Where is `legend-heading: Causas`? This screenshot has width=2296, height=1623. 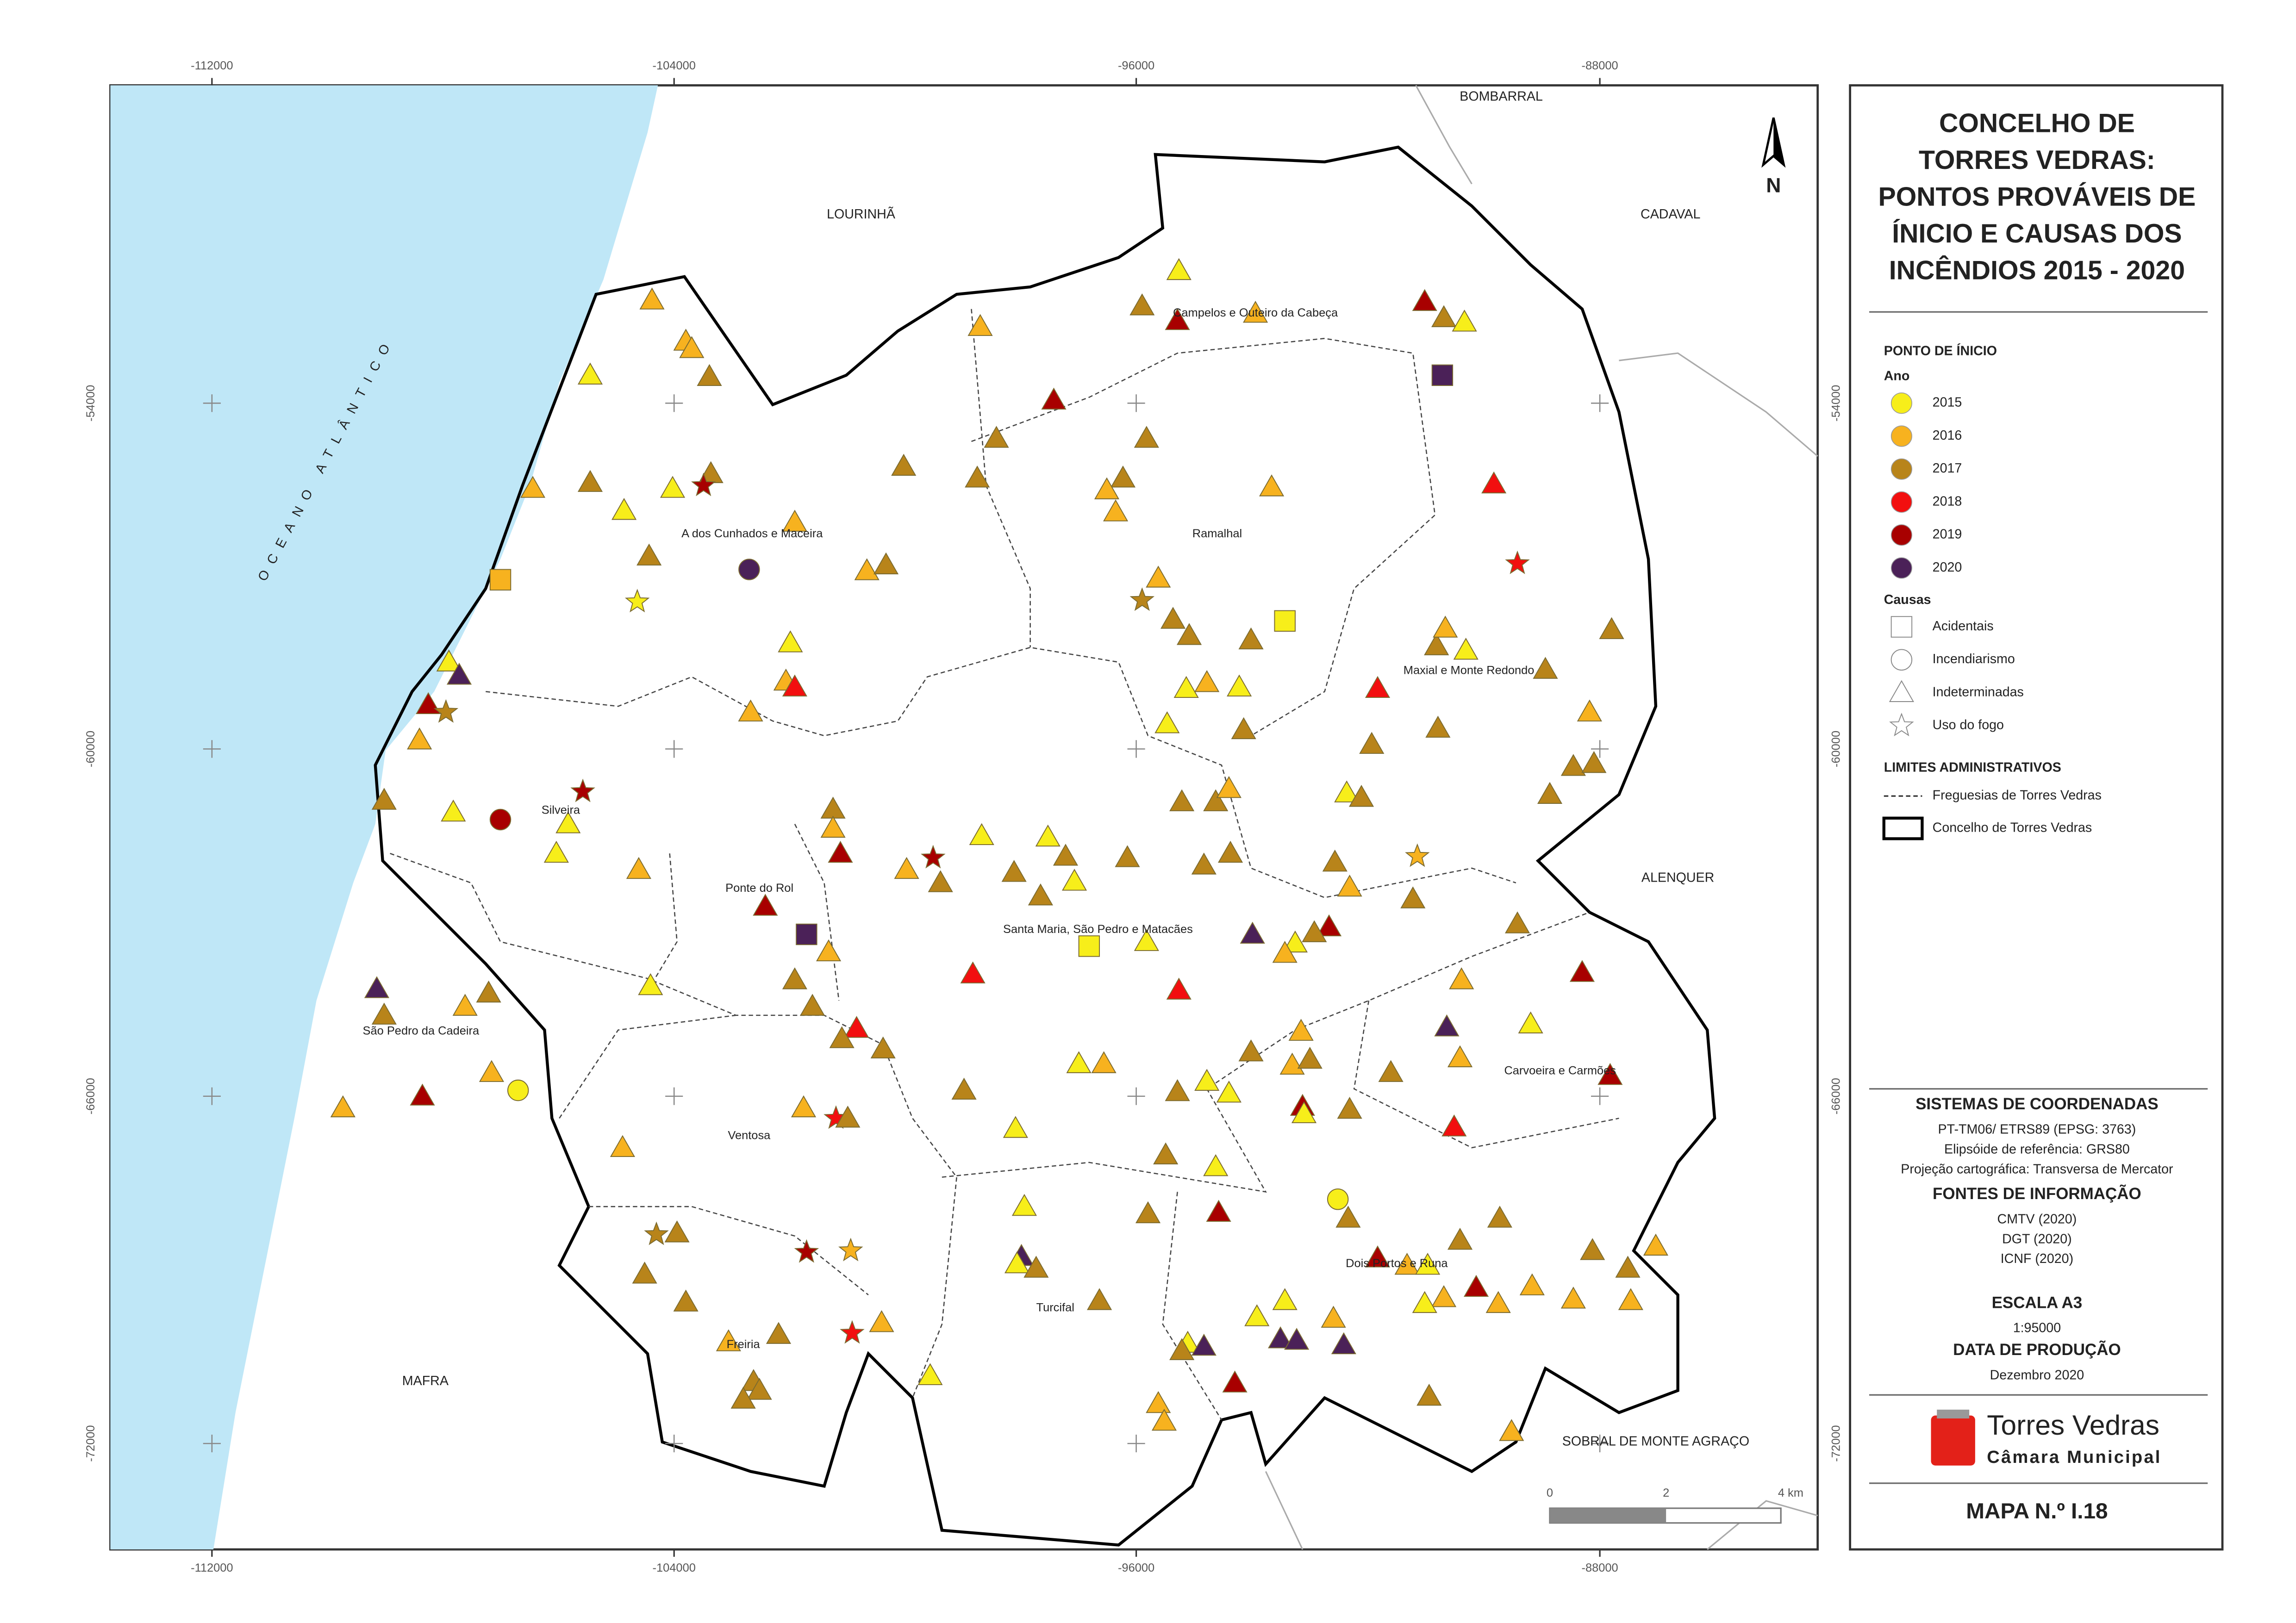
legend-heading: Causas is located at coordinates (1907, 599).